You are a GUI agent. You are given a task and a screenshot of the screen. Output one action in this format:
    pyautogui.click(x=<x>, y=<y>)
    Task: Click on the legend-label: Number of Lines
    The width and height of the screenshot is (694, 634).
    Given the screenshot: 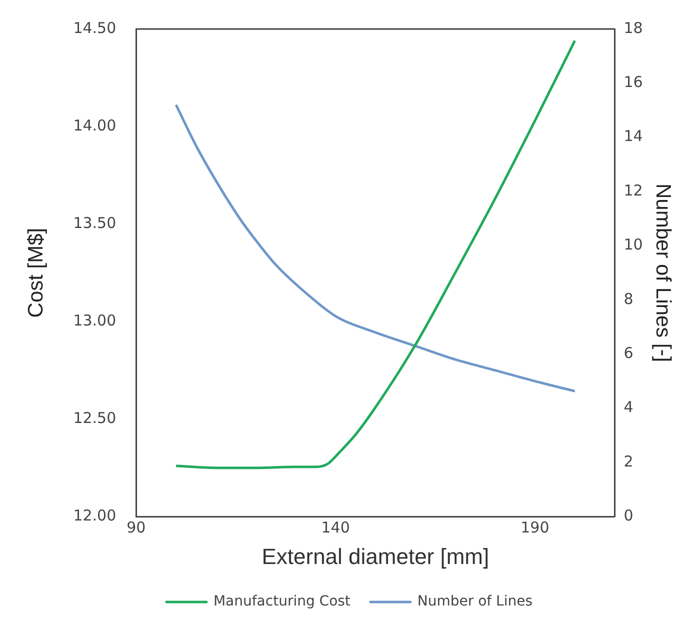 What is the action you would take?
    pyautogui.click(x=475, y=602)
    